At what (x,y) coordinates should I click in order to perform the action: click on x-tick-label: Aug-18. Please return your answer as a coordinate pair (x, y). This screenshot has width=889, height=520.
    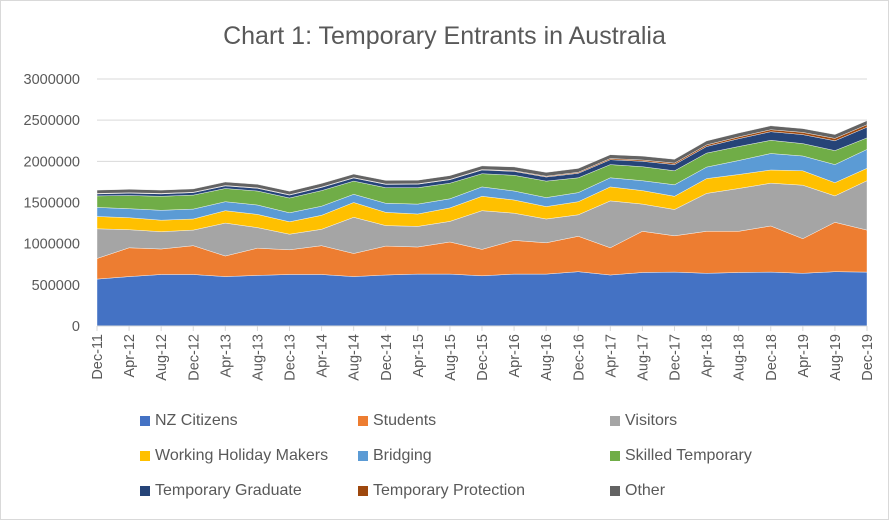
    Looking at the image, I should click on (740, 357).